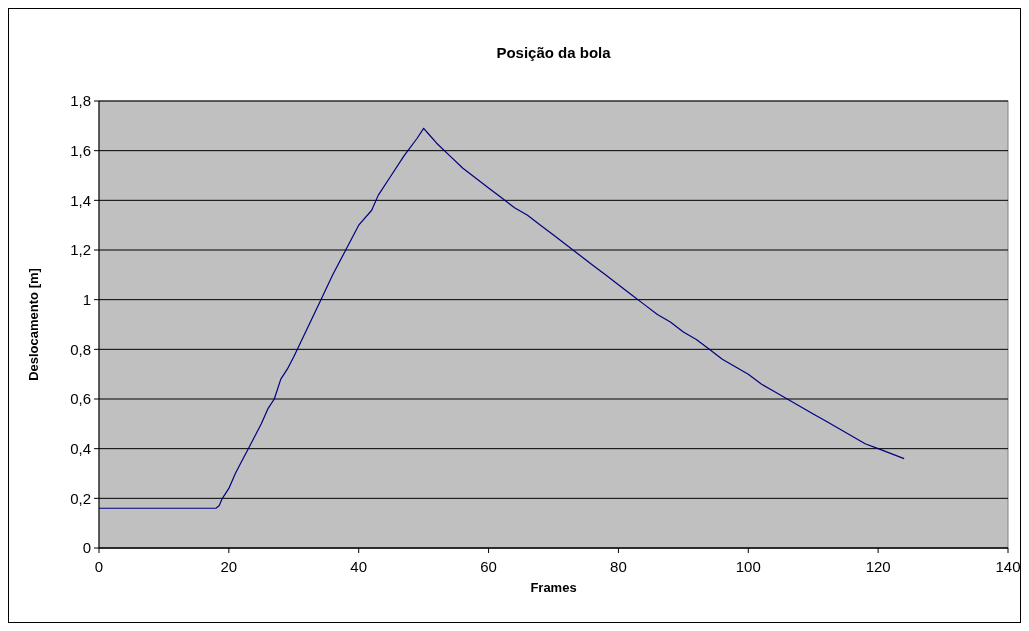  Describe the element at coordinates (1008, 566) in the screenshot. I see `x-tick-label: 140` at that location.